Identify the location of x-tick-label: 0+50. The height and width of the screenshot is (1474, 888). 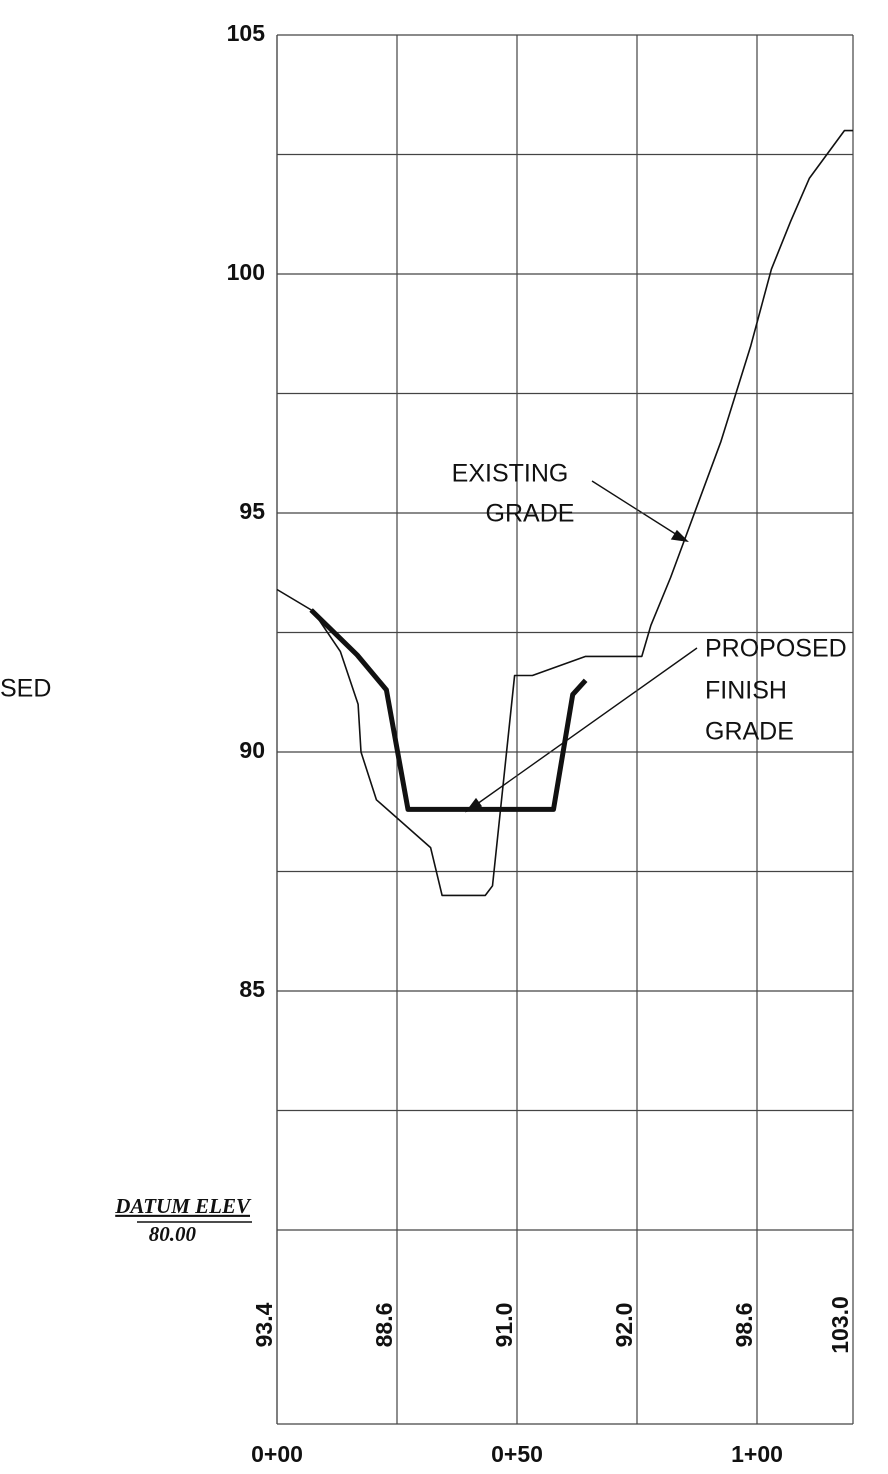
(517, 1454).